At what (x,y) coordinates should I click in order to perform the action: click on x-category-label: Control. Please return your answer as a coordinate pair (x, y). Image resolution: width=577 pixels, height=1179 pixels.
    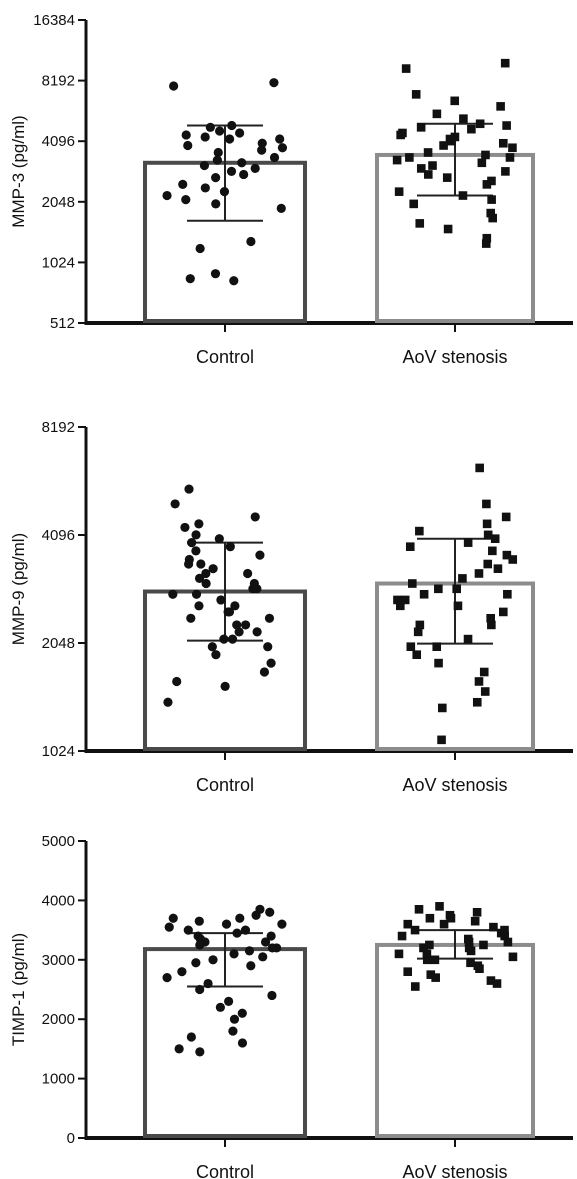
    Looking at the image, I should click on (225, 1170).